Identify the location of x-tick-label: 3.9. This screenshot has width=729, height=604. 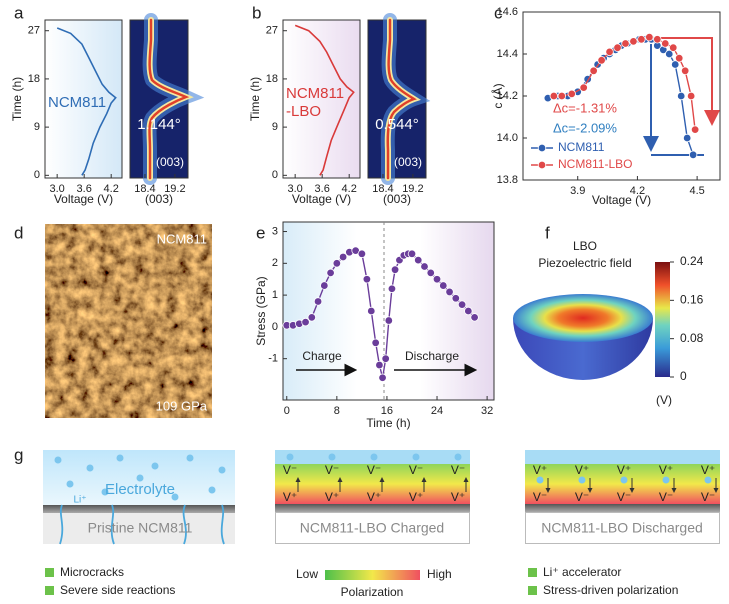
(577, 191).